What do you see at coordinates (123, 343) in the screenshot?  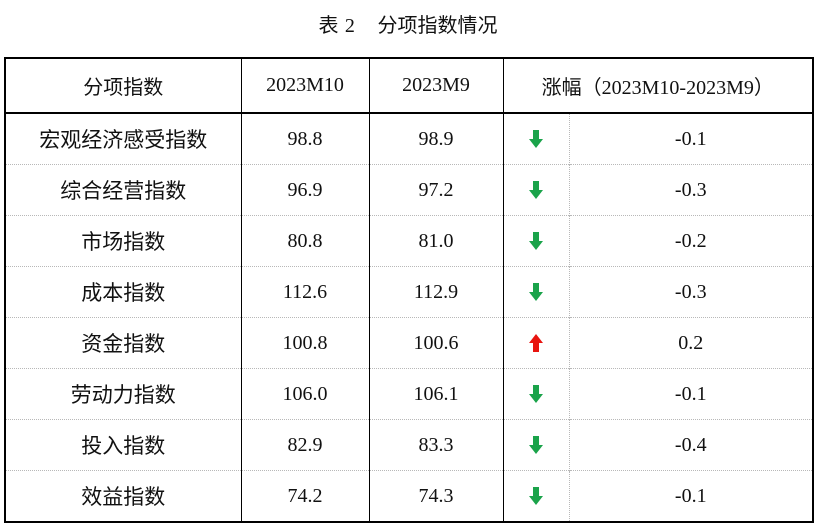 I see `row-index-name: 资金指数` at bounding box center [123, 343].